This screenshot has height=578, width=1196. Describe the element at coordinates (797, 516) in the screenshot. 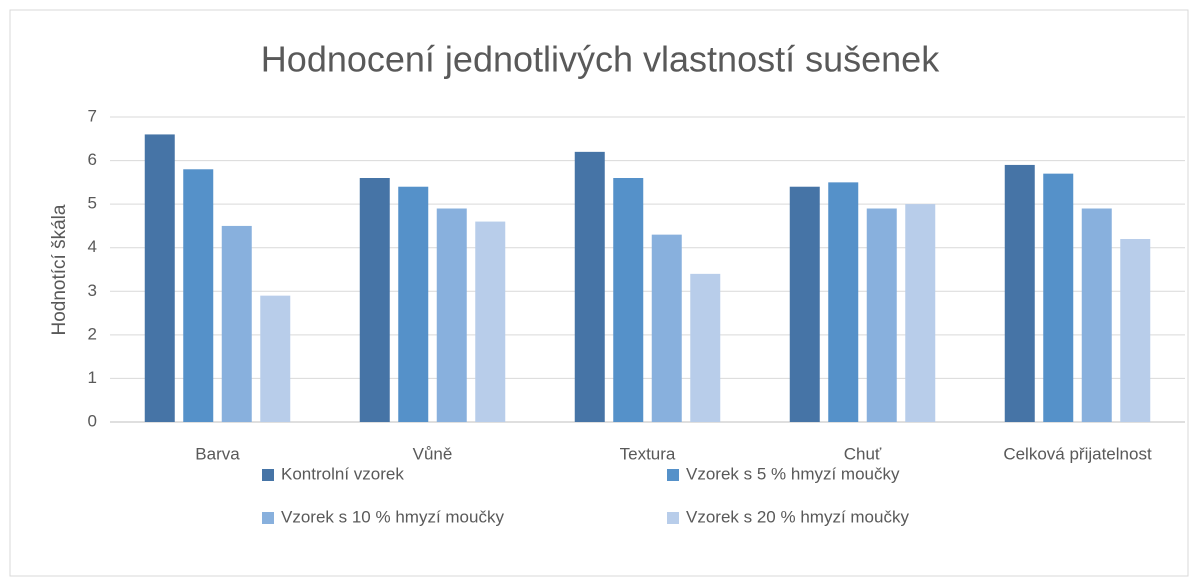

I see `legend-label: Vzorek s 20 % hmyzí moučky` at that location.